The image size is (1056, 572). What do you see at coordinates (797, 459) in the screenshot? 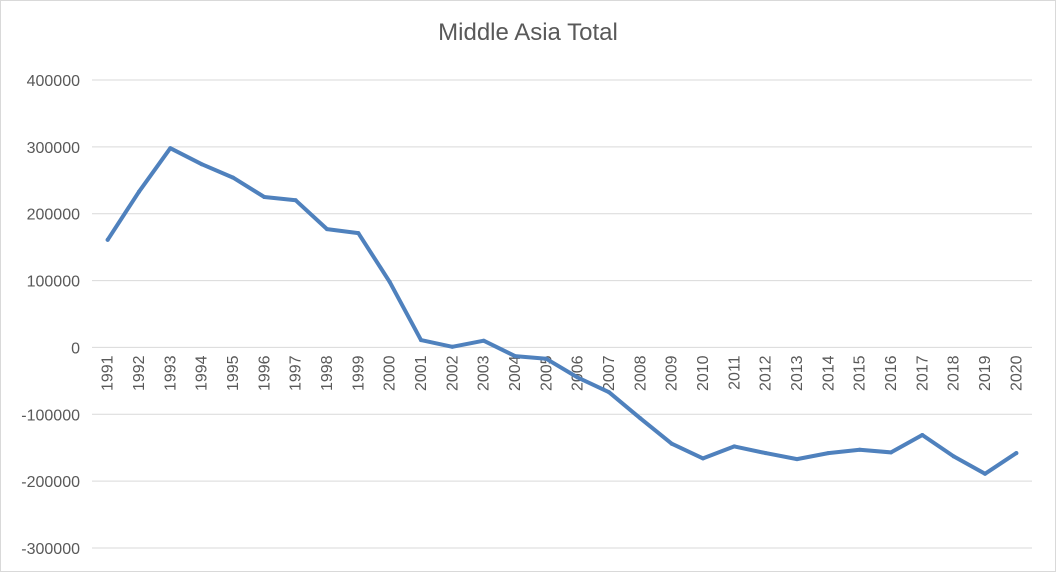
I see `data-point-2013` at bounding box center [797, 459].